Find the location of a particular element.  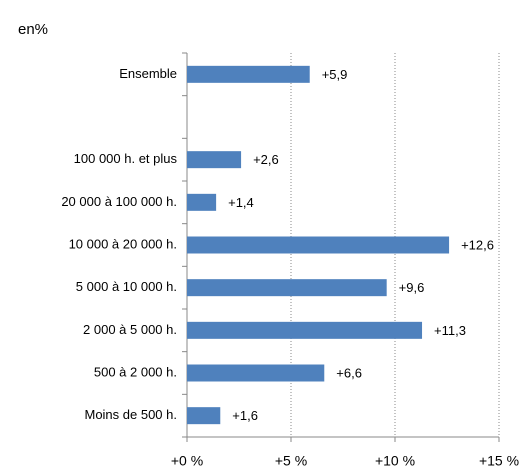

y-tick-label: 500 à 2 000 h. is located at coordinates (135, 371).